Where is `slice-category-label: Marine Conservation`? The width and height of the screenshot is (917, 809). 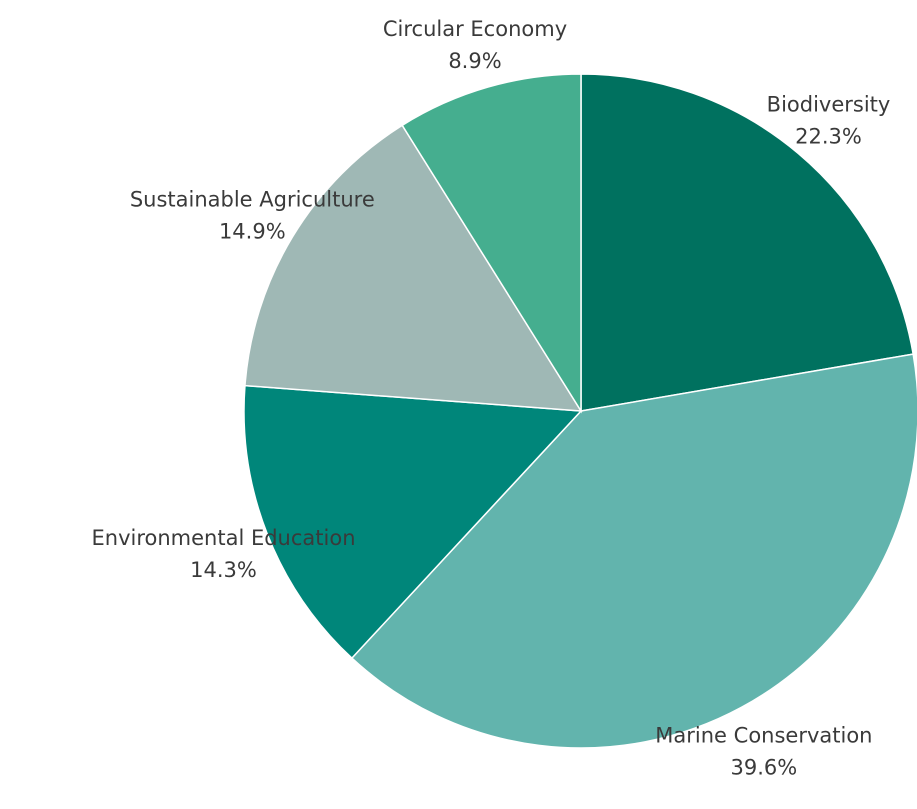
slice-category-label: Marine Conservation is located at coordinates (763, 736).